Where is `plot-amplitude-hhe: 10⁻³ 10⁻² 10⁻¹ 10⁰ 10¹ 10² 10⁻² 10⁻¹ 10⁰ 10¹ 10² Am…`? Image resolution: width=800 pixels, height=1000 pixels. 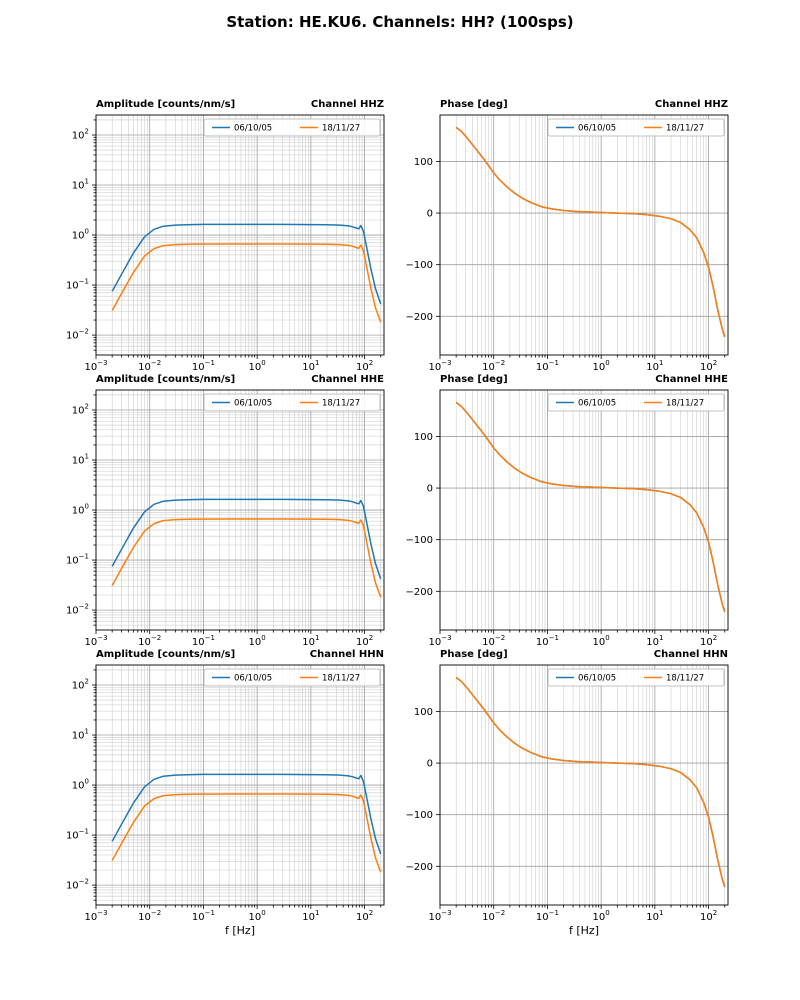 plot-amplitude-hhe: 10⁻³ 10⁻² 10⁻¹ 10⁰ 10¹ 10² 10⁻² 10⁻¹ 10⁰ 10¹ 10² Am… is located at coordinates (225, 511).